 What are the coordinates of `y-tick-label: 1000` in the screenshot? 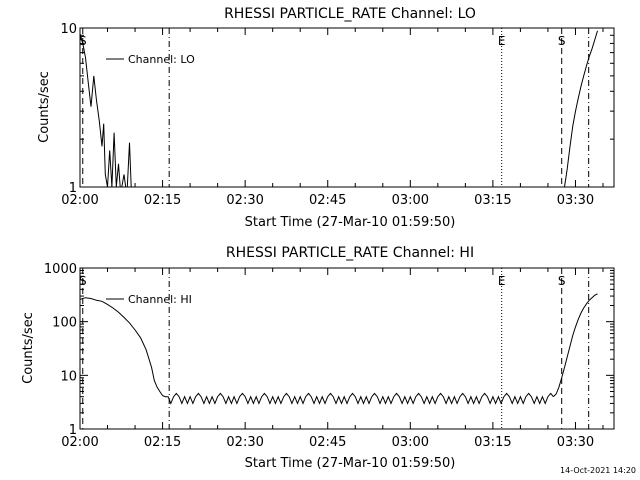 It's located at (60, 269).